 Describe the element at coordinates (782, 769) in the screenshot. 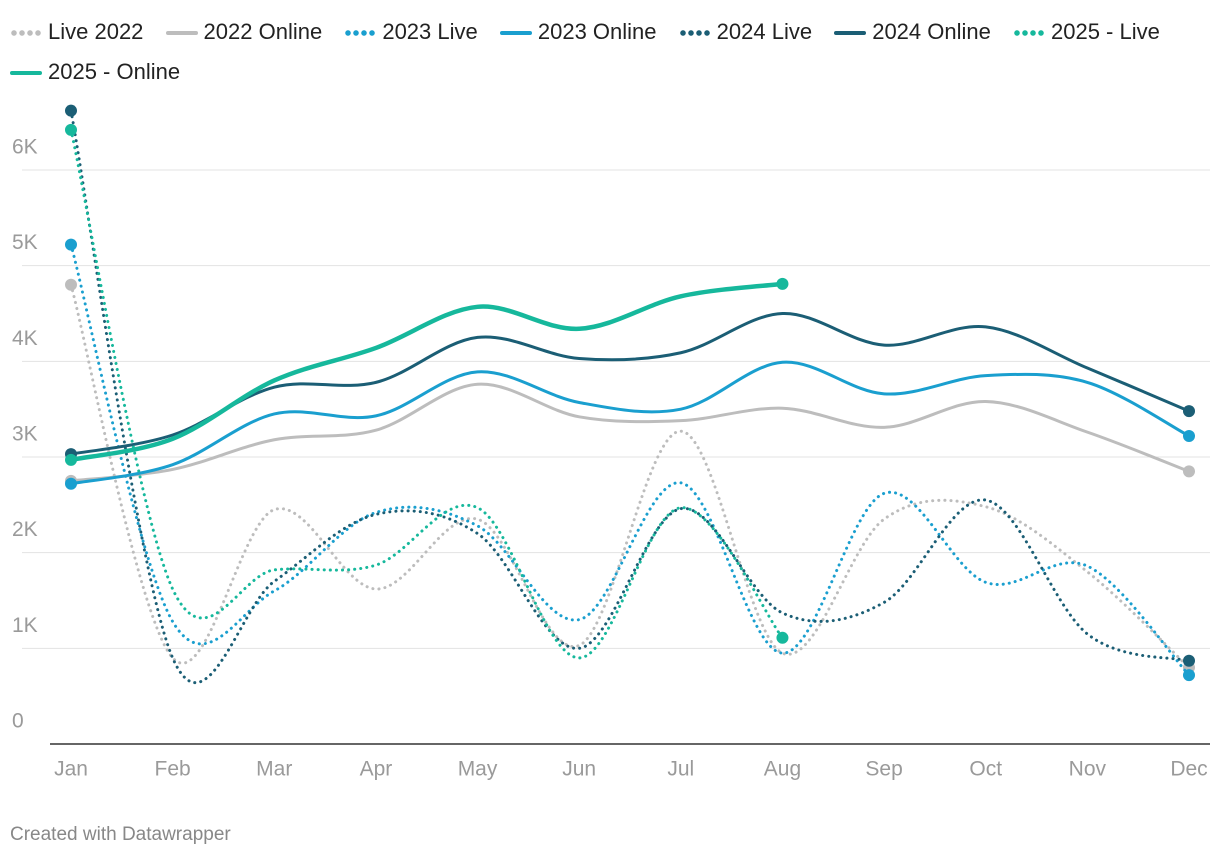

I see `x-tick-label: Aug` at that location.